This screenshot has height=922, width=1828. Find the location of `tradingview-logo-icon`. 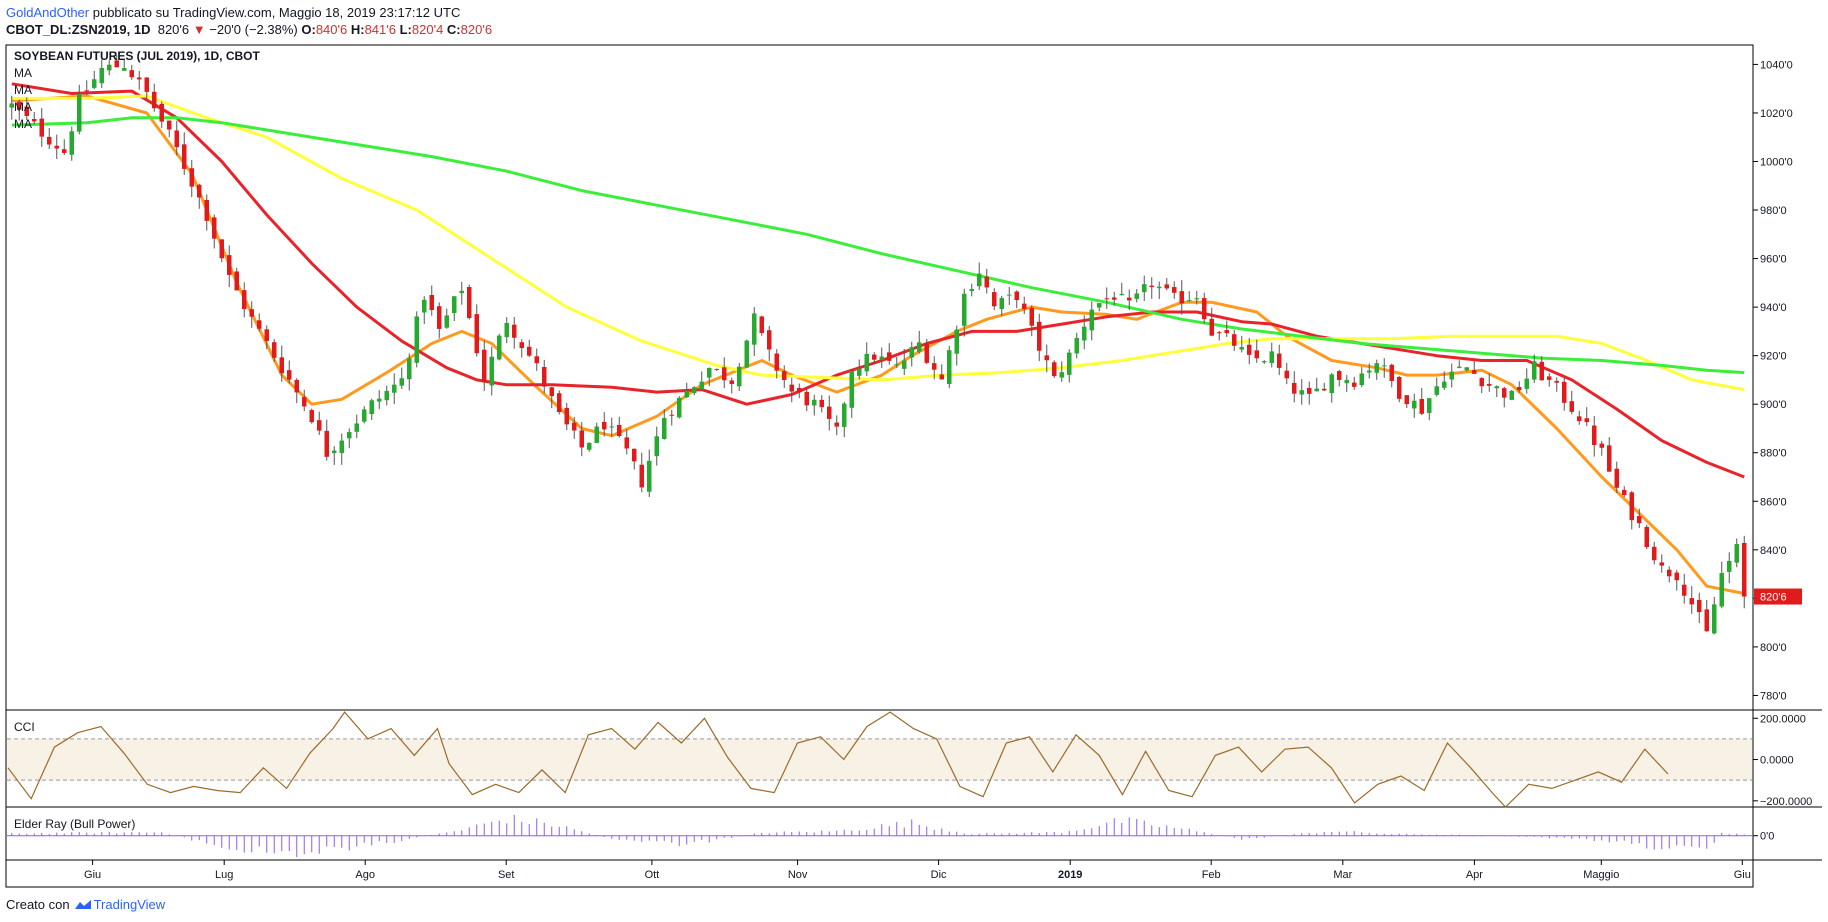

tradingview-logo-icon is located at coordinates (82, 904).